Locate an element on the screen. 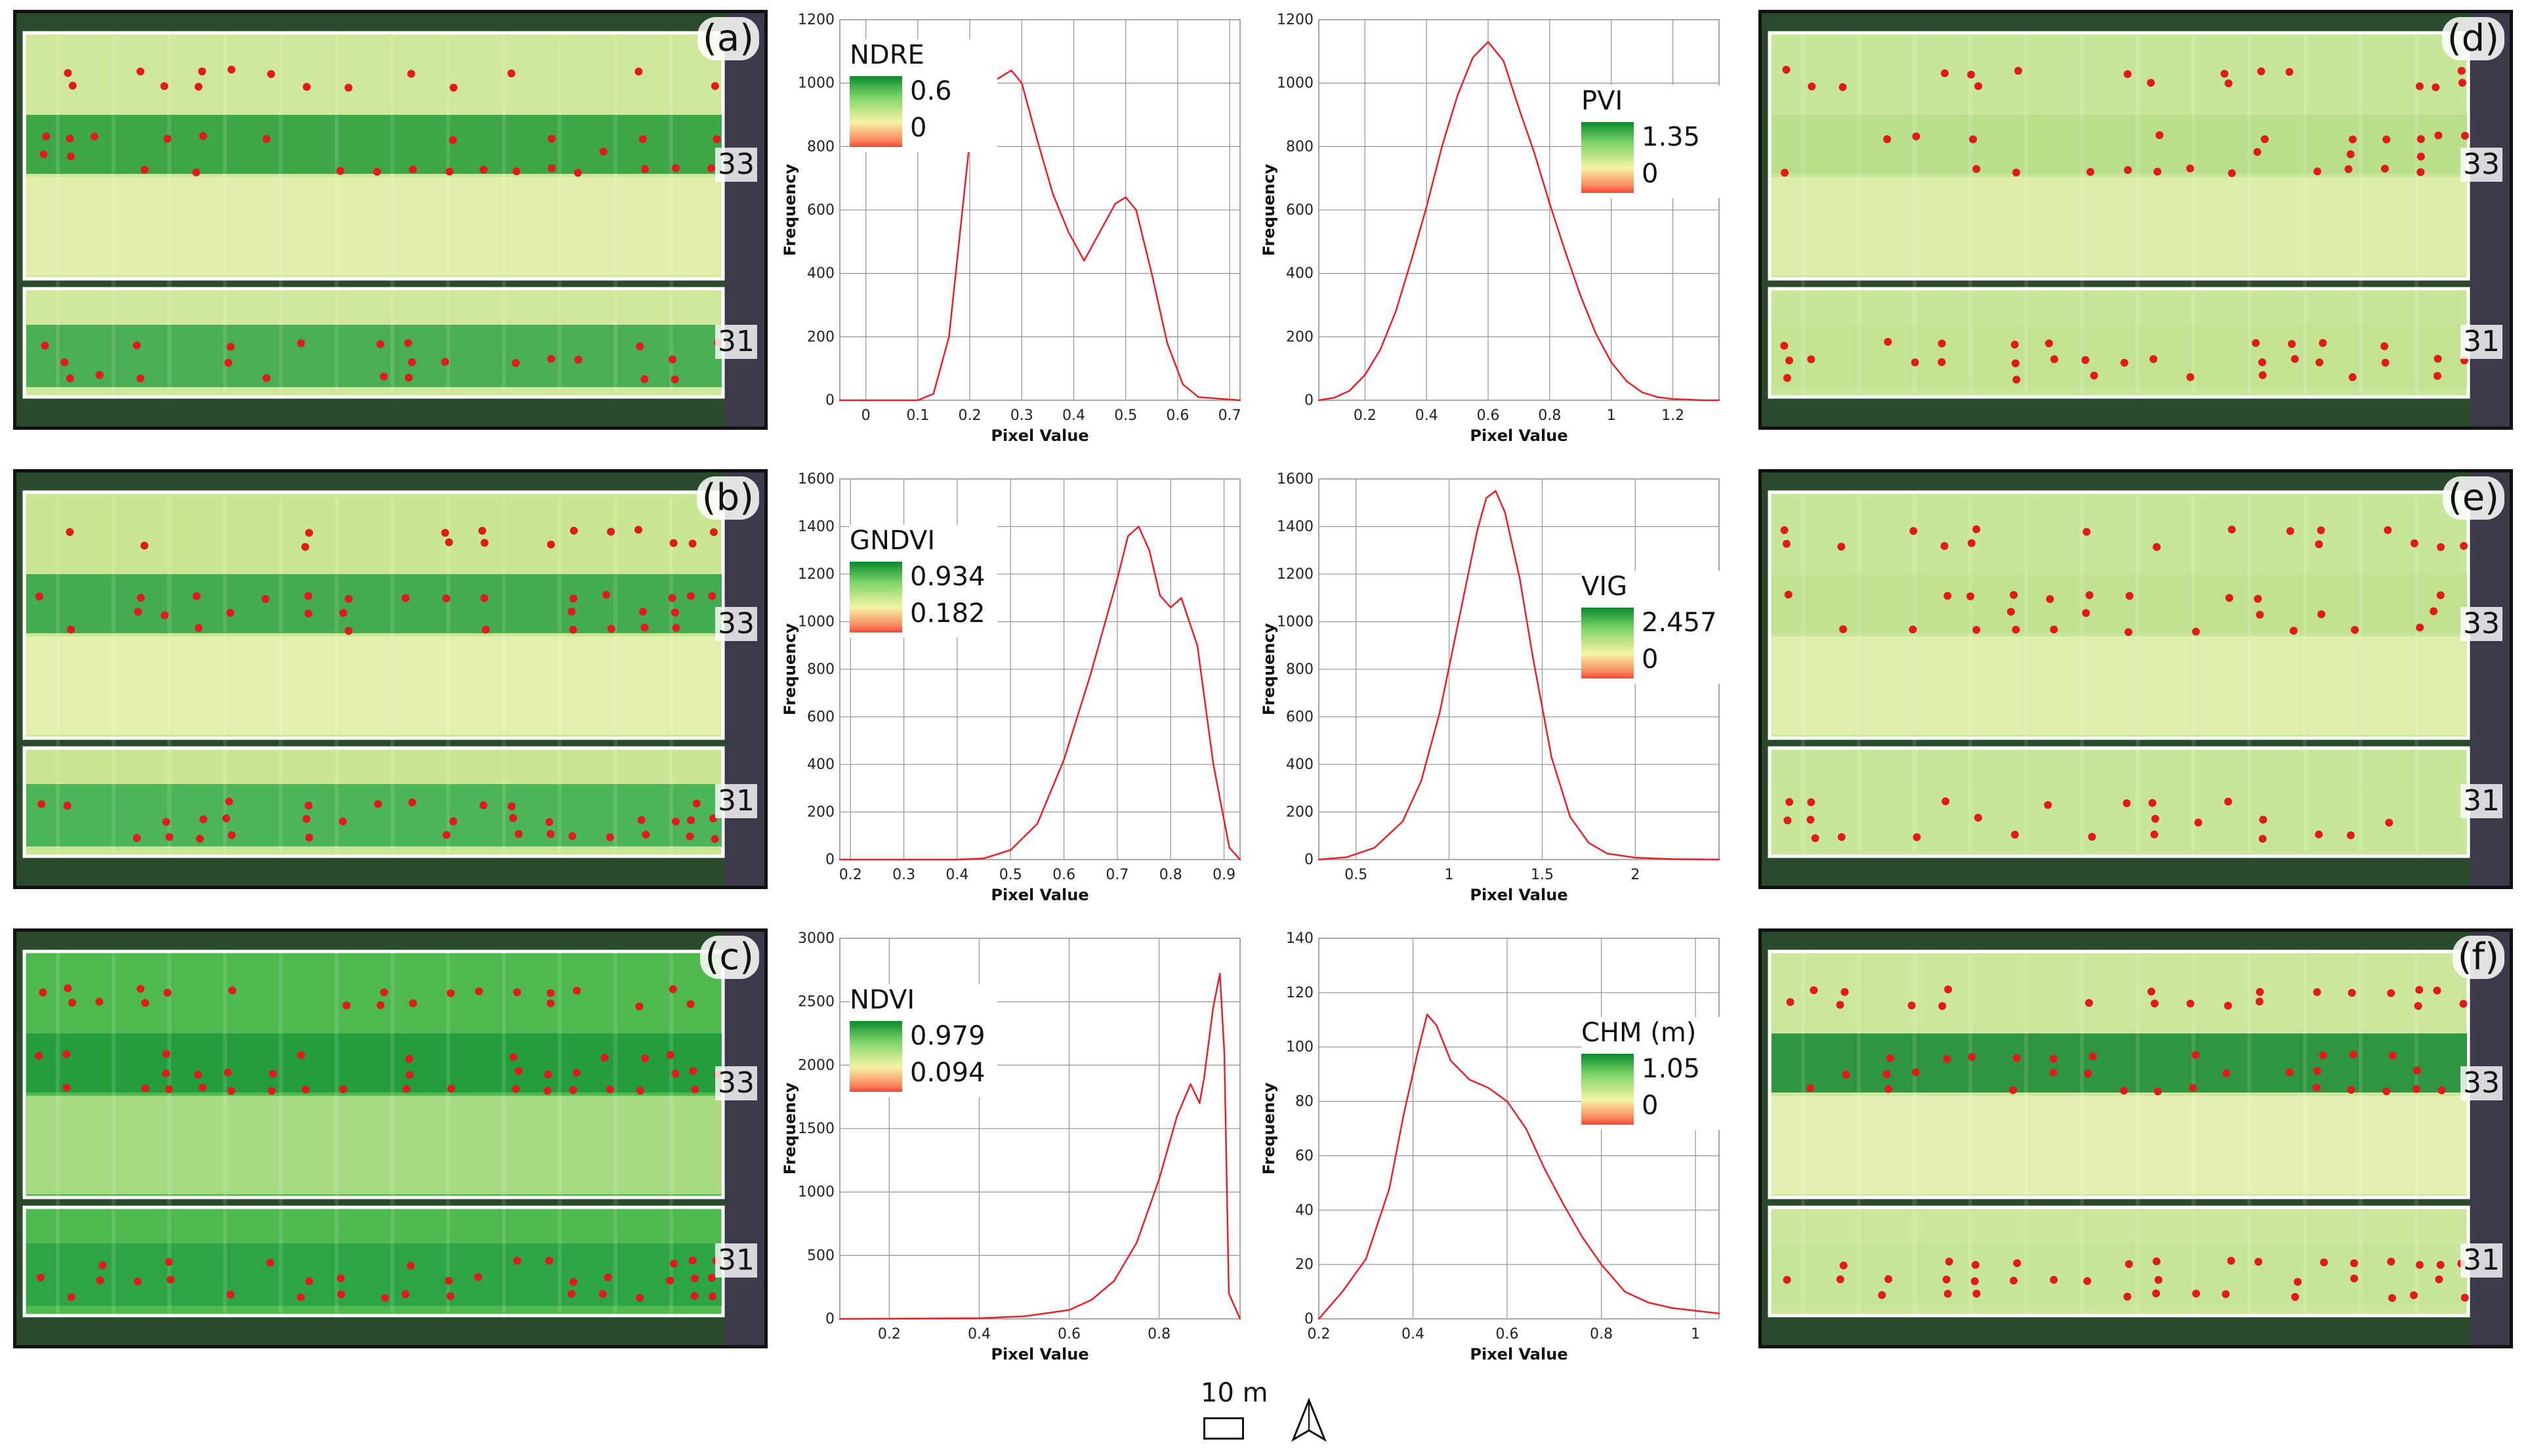 This screenshot has width=2530, height=1456. legend-pvi: PVI 1.35 0 is located at coordinates (1655, 141).